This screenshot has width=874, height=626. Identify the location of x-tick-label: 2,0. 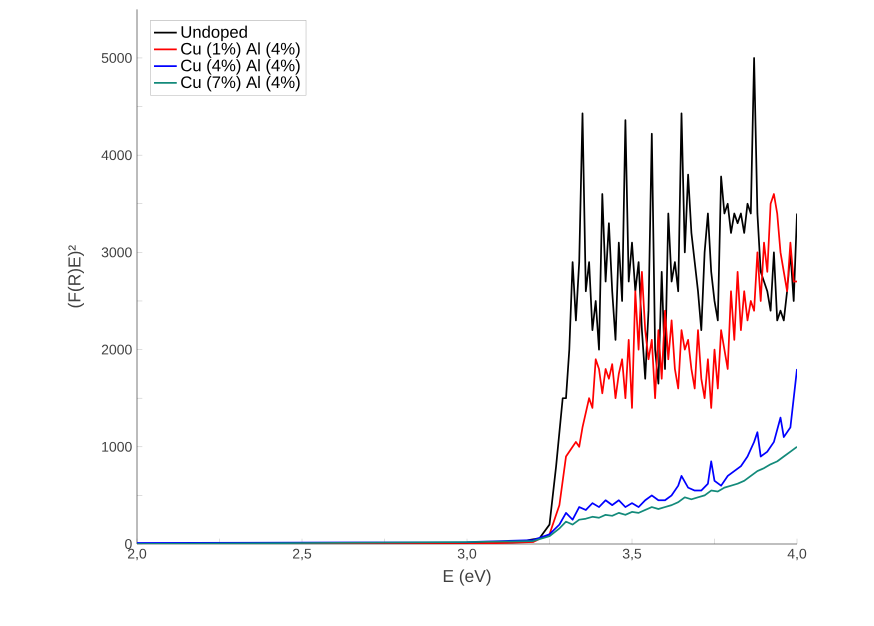
(137, 554).